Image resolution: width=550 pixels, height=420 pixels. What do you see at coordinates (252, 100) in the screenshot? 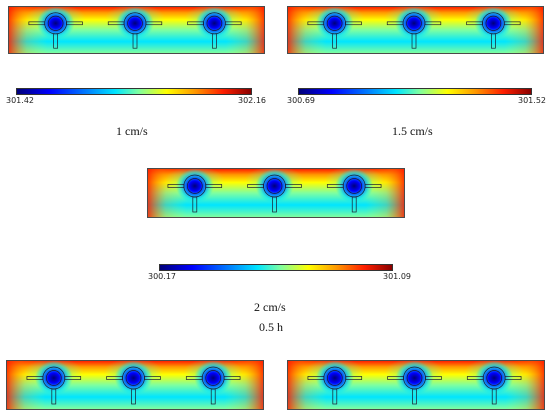
I see `colorbar-1-max-label: 302.16` at bounding box center [252, 100].